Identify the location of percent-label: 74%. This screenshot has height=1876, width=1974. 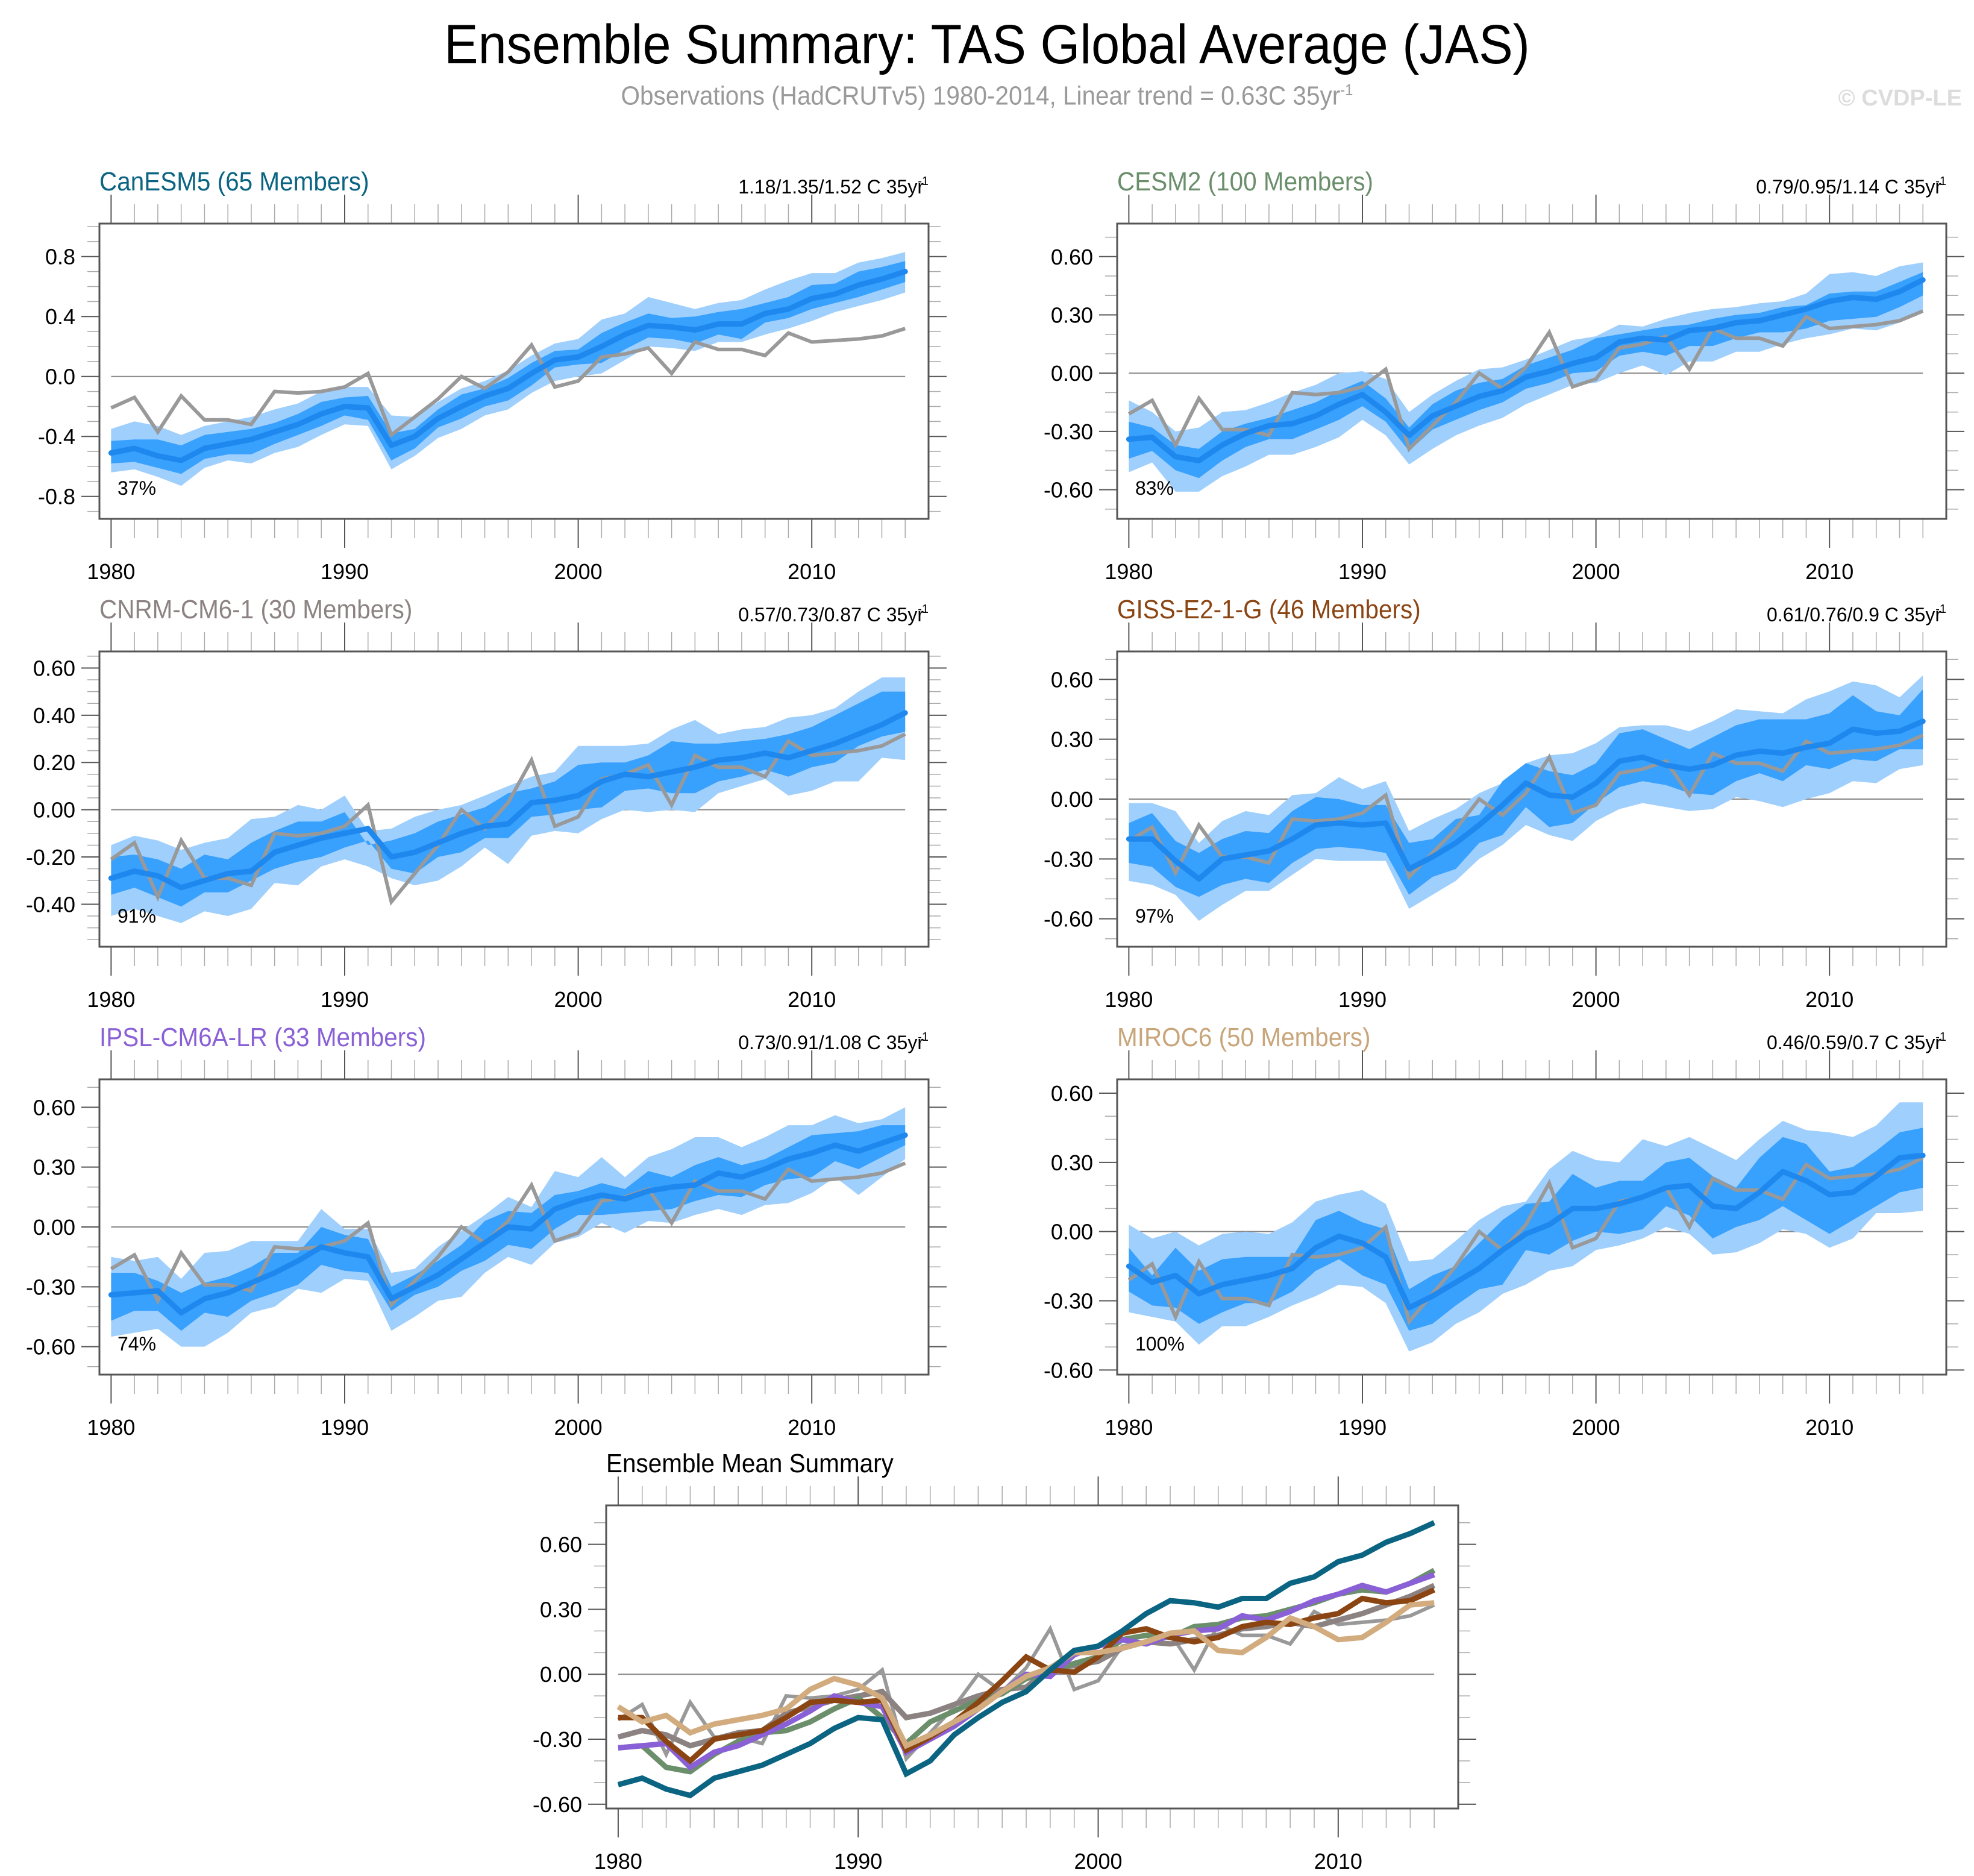
(137, 1344).